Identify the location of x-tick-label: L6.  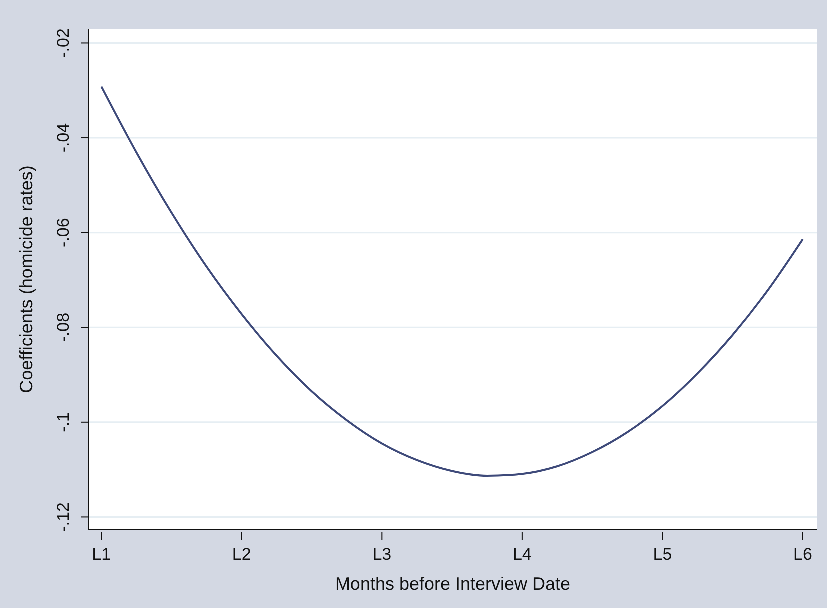
(803, 554).